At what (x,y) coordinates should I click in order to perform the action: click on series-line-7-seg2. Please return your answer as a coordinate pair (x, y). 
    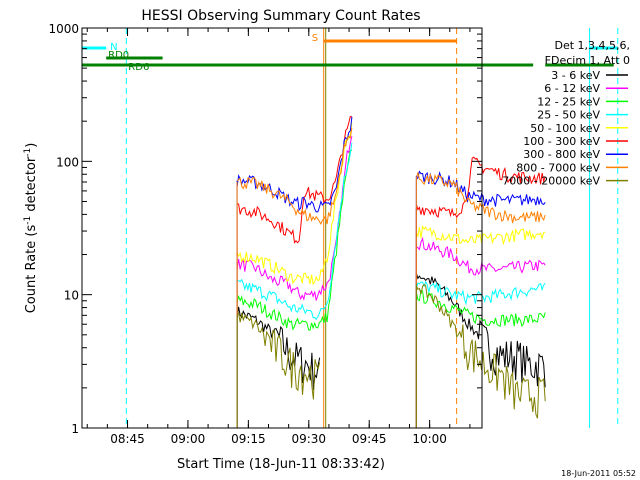
    Looking at the image, I should click on (480, 198).